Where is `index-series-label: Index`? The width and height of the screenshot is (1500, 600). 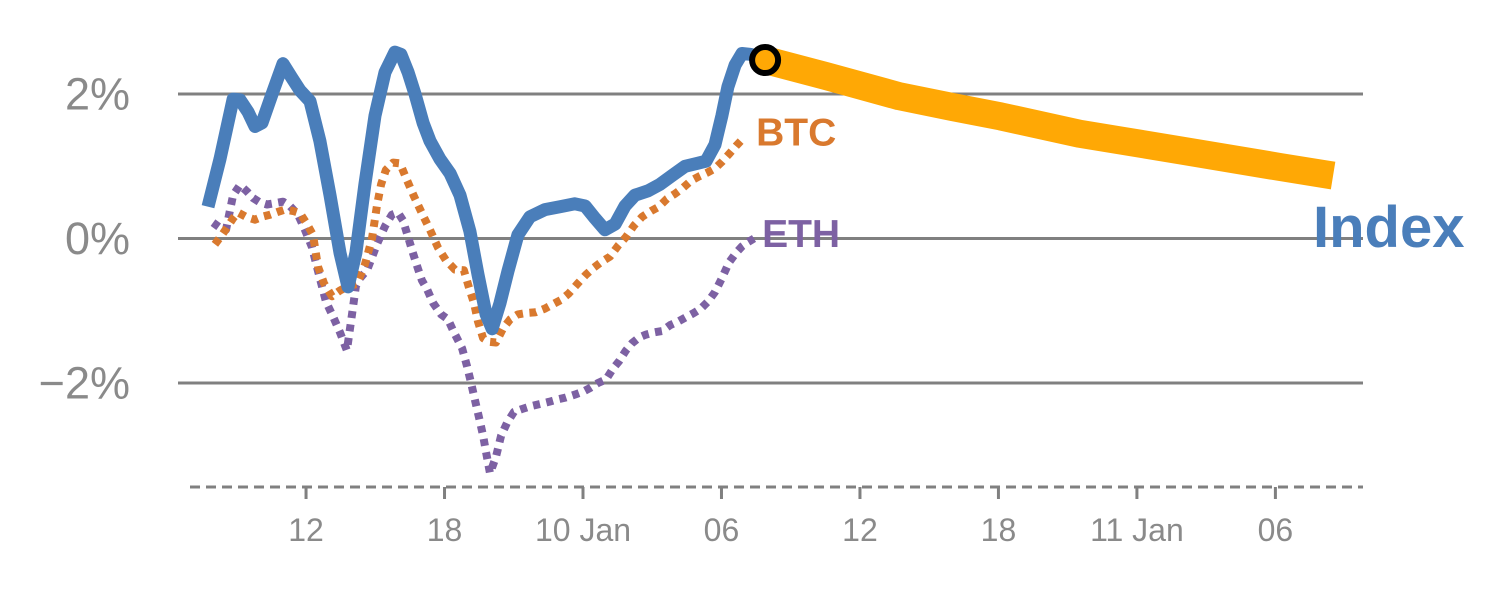
index-series-label: Index is located at coordinates (1389, 227).